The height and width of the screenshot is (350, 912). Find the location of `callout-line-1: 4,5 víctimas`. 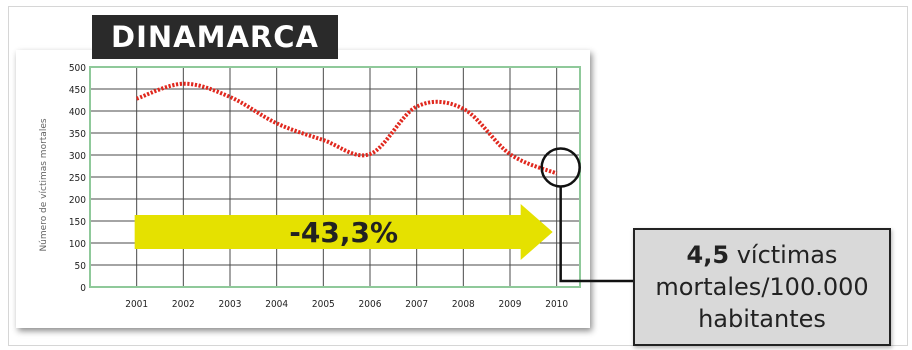

callout-line-1: 4,5 víctimas is located at coordinates (762, 255).